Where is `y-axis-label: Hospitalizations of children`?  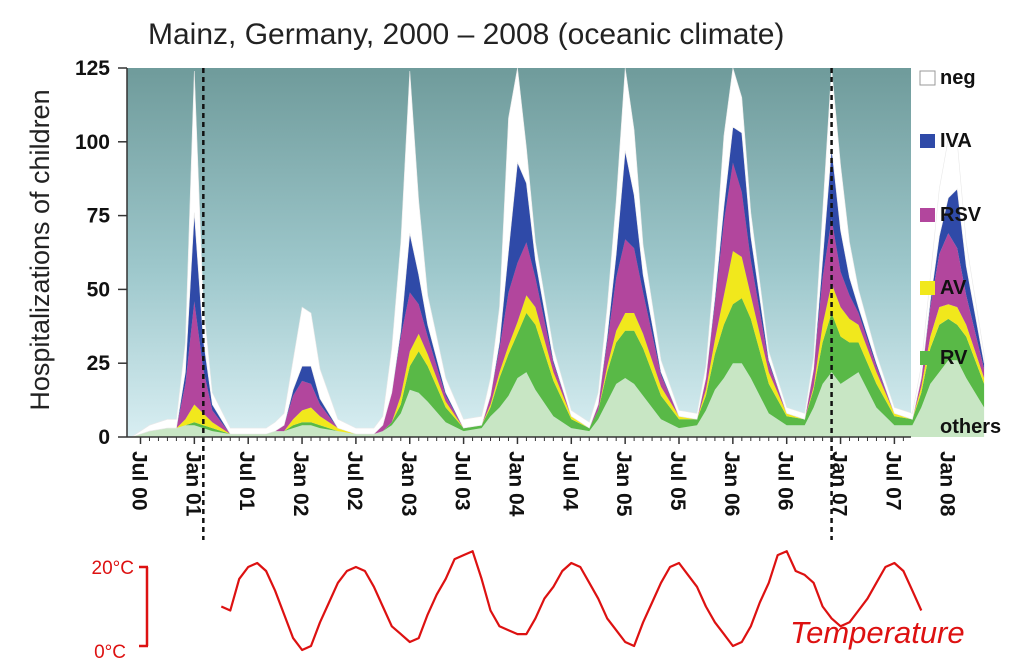 y-axis-label: Hospitalizations of children is located at coordinates (40, 249).